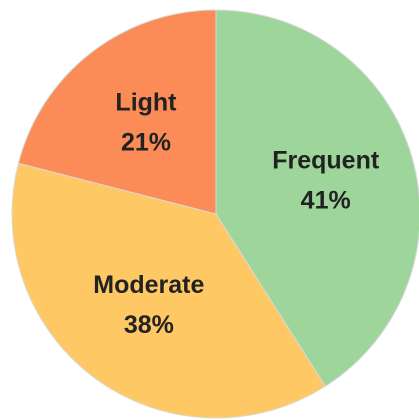 The width and height of the screenshot is (419, 420). I want to click on slice-label: Moderate, so click(148, 285).